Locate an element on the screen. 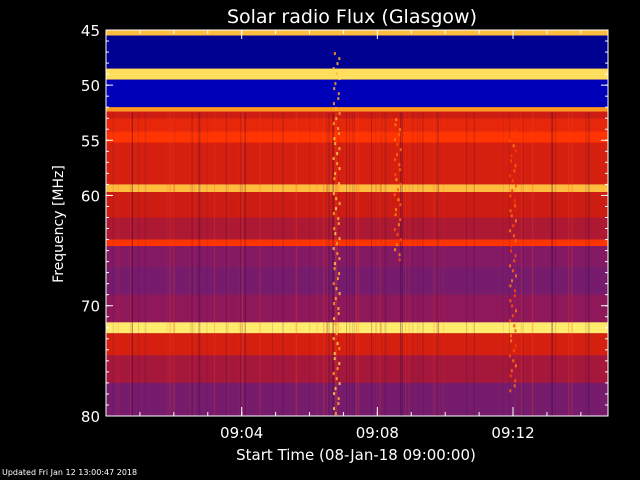 The width and height of the screenshot is (640, 480). y-tick-label: 55 is located at coordinates (90, 141).